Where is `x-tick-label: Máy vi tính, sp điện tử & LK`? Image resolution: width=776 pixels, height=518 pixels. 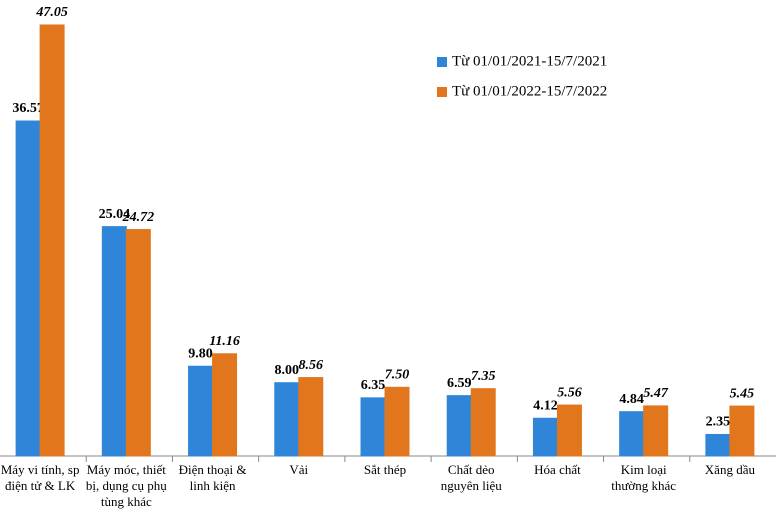
x-tick-label: Máy vi tính, sp điện tử & LK is located at coordinates (40, 477).